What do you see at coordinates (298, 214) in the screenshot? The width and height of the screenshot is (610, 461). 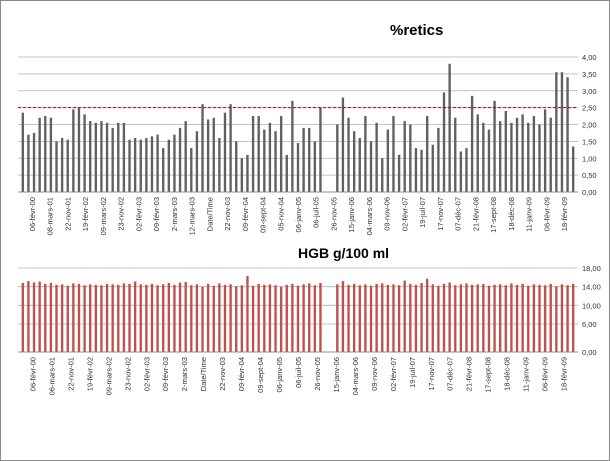 I see `xtick-label-0-15: 06-janv-05` at bounding box center [298, 214].